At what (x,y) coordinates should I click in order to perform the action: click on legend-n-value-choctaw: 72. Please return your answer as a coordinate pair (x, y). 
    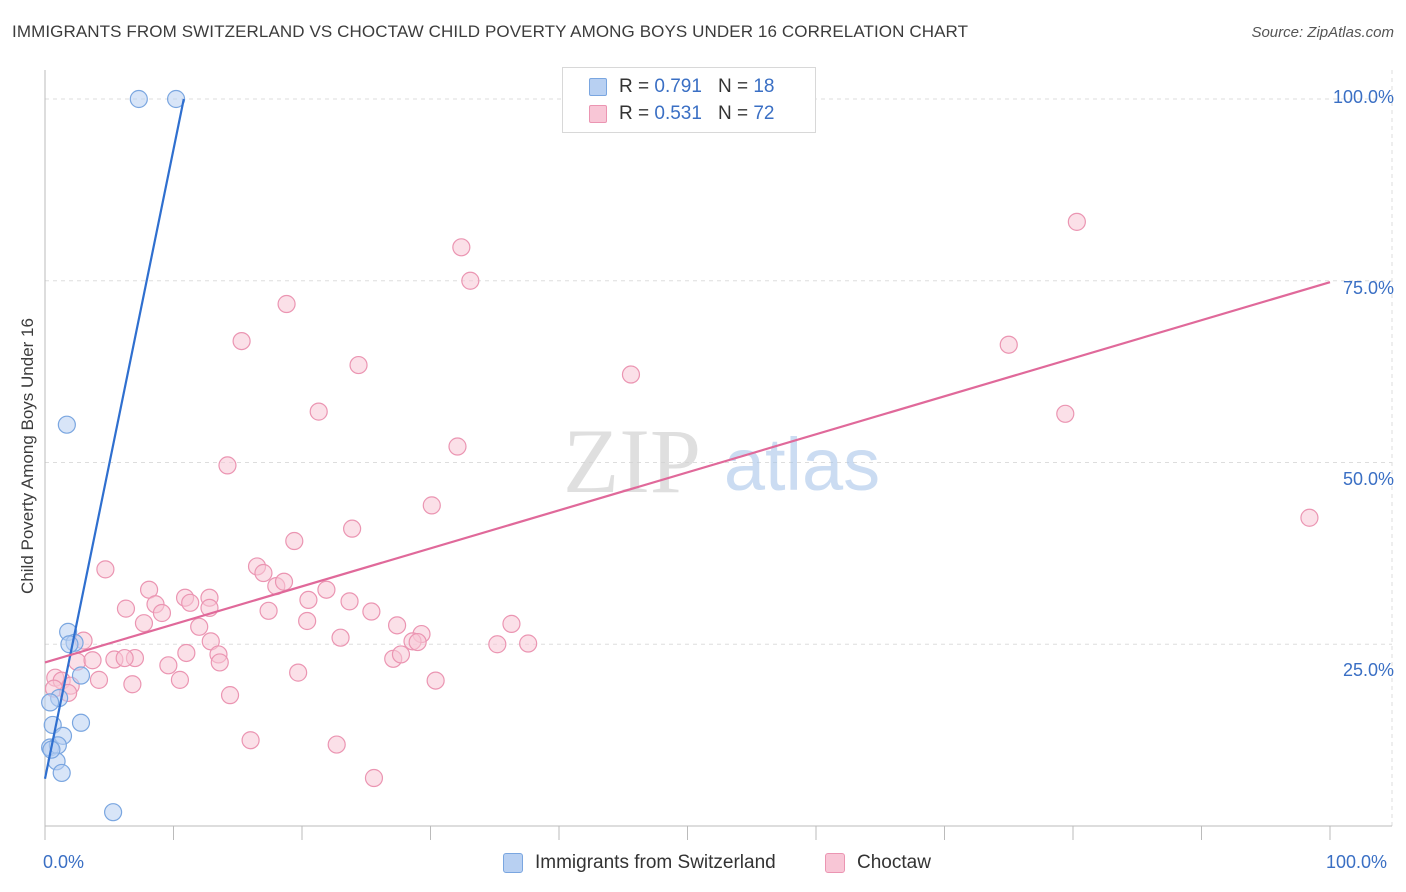
    Looking at the image, I should click on (764, 113).